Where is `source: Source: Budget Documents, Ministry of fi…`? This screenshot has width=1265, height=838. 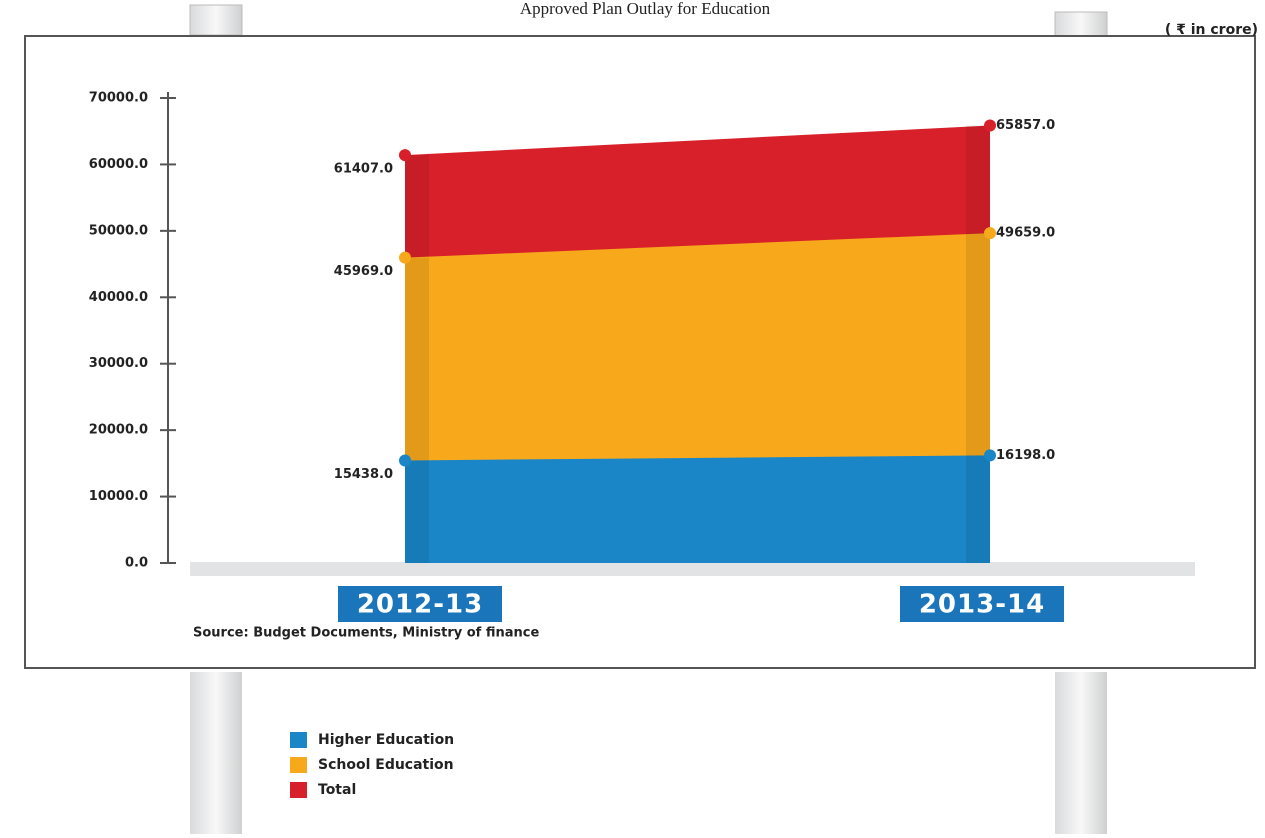
source: Source: Budget Documents, Ministry of fi… is located at coordinates (366, 633).